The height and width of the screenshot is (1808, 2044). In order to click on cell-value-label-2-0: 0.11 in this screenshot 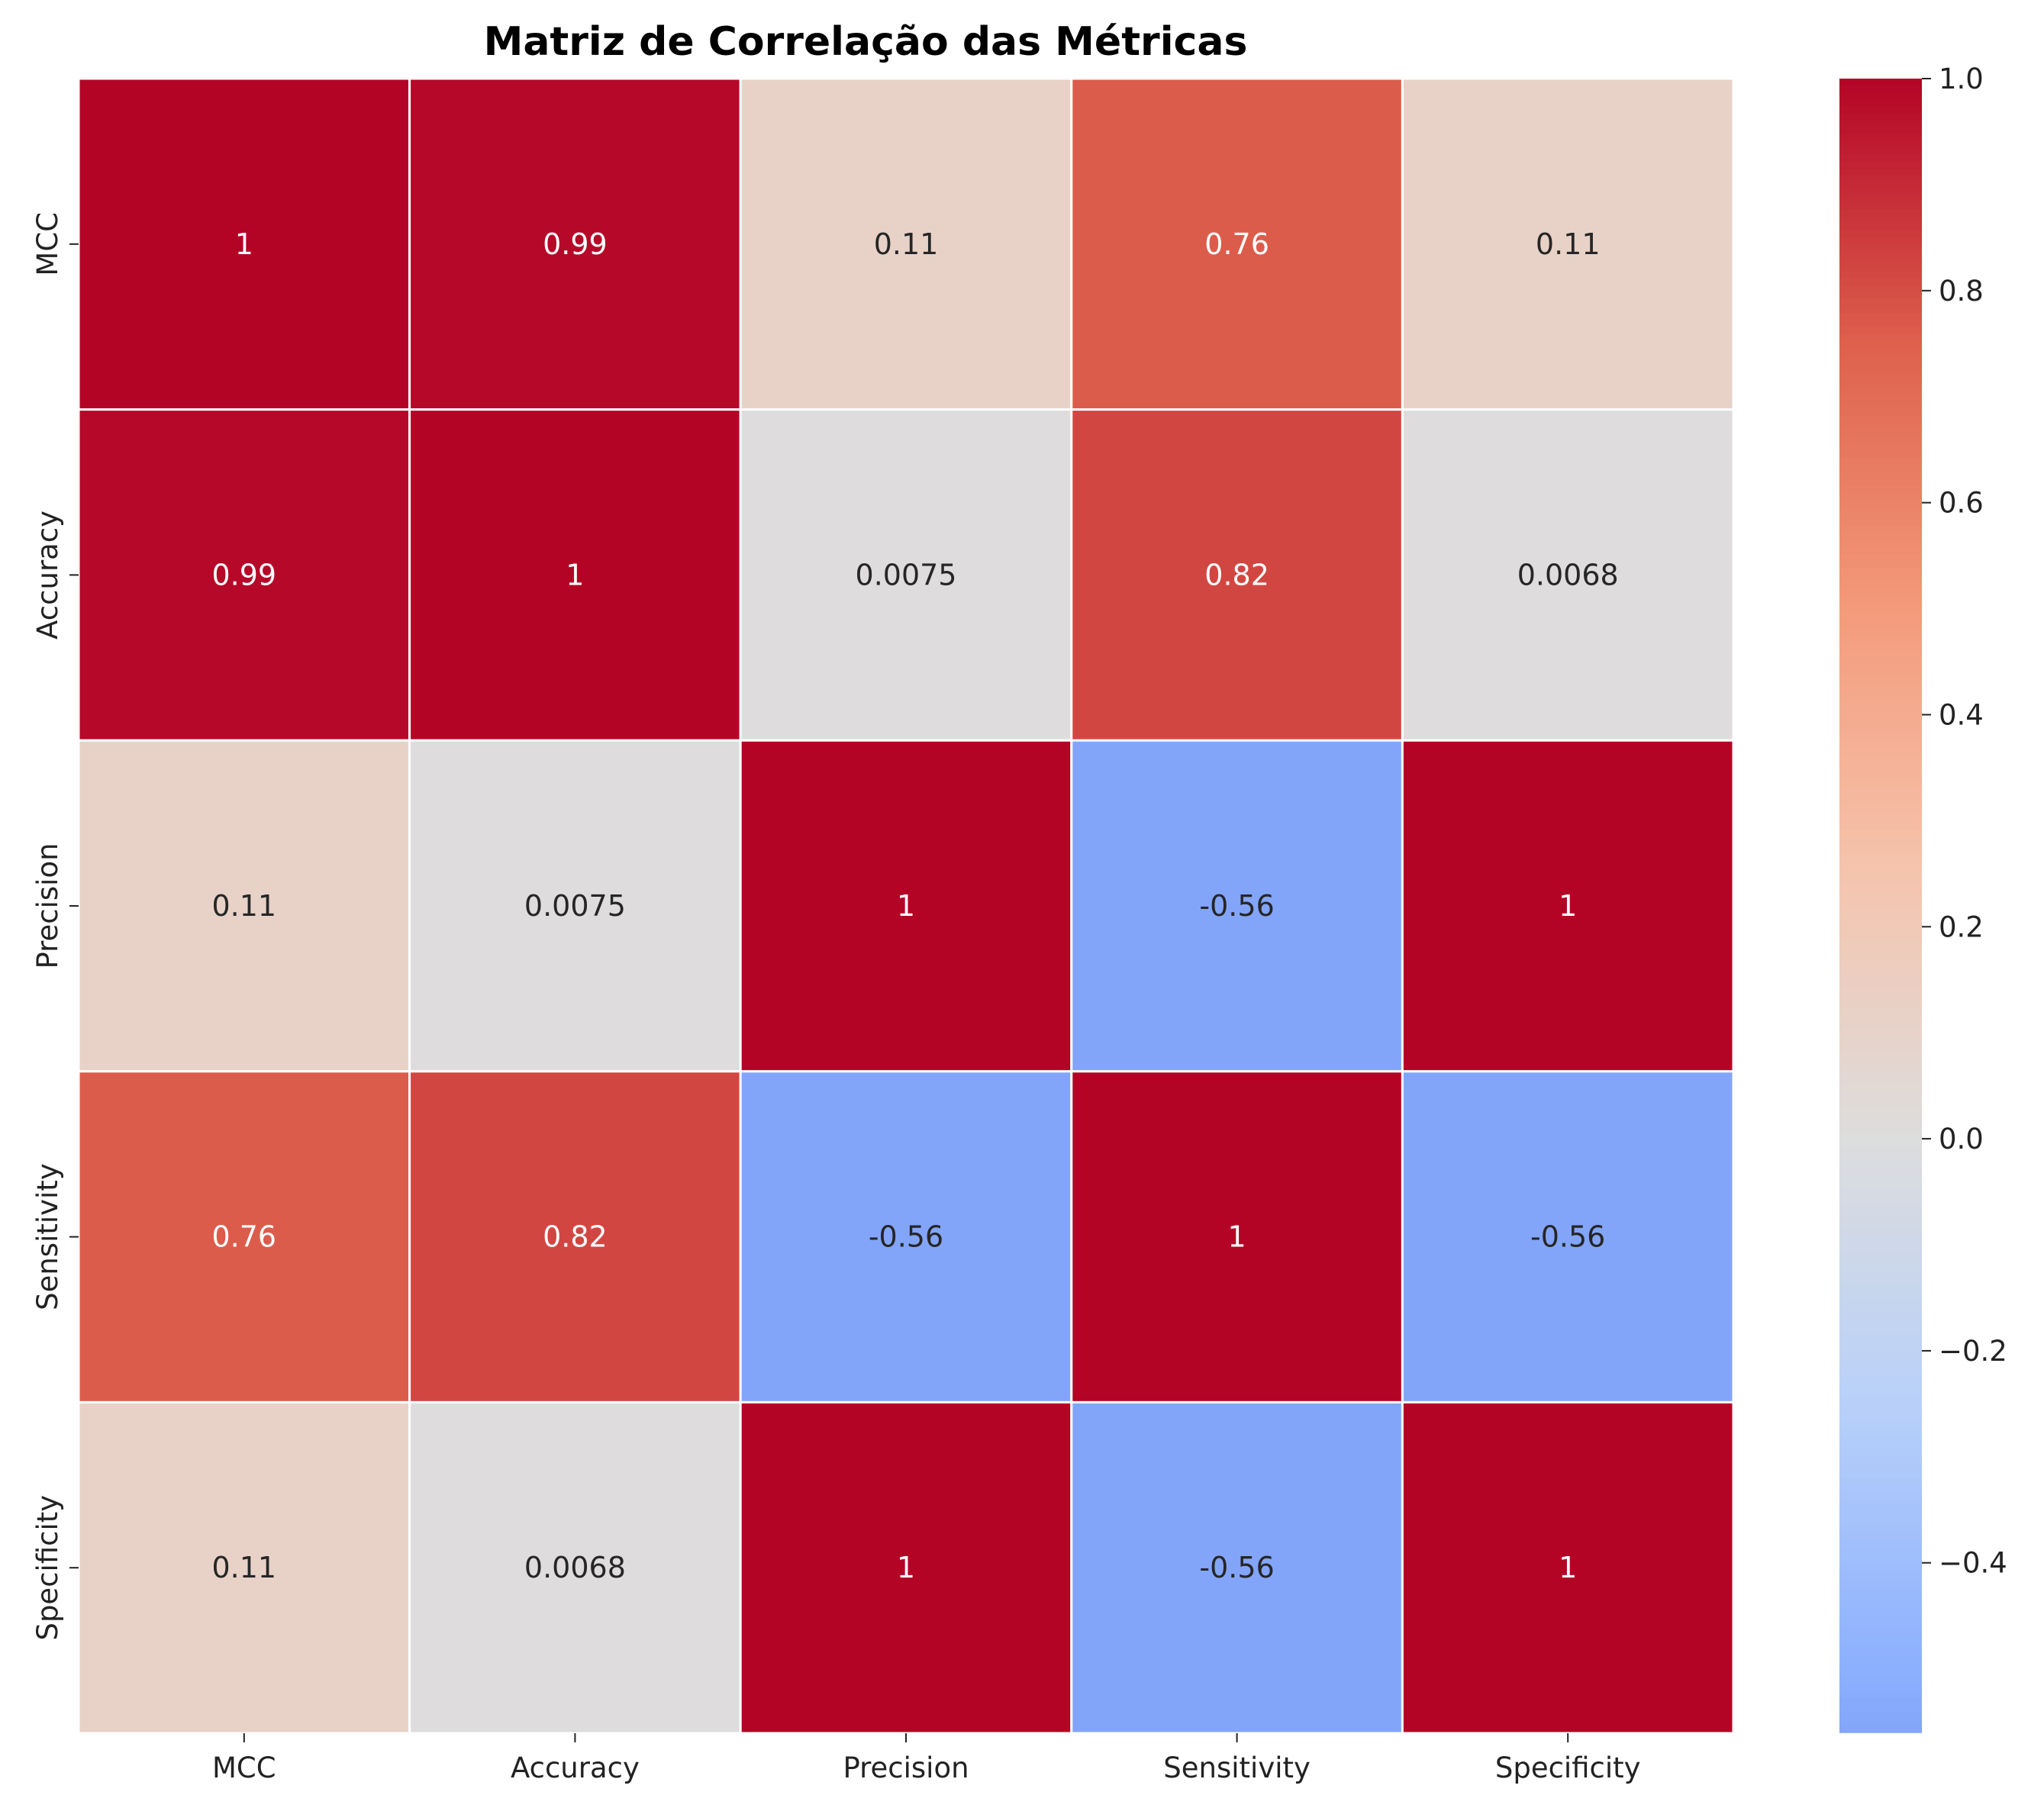, I will do `click(243, 906)`.